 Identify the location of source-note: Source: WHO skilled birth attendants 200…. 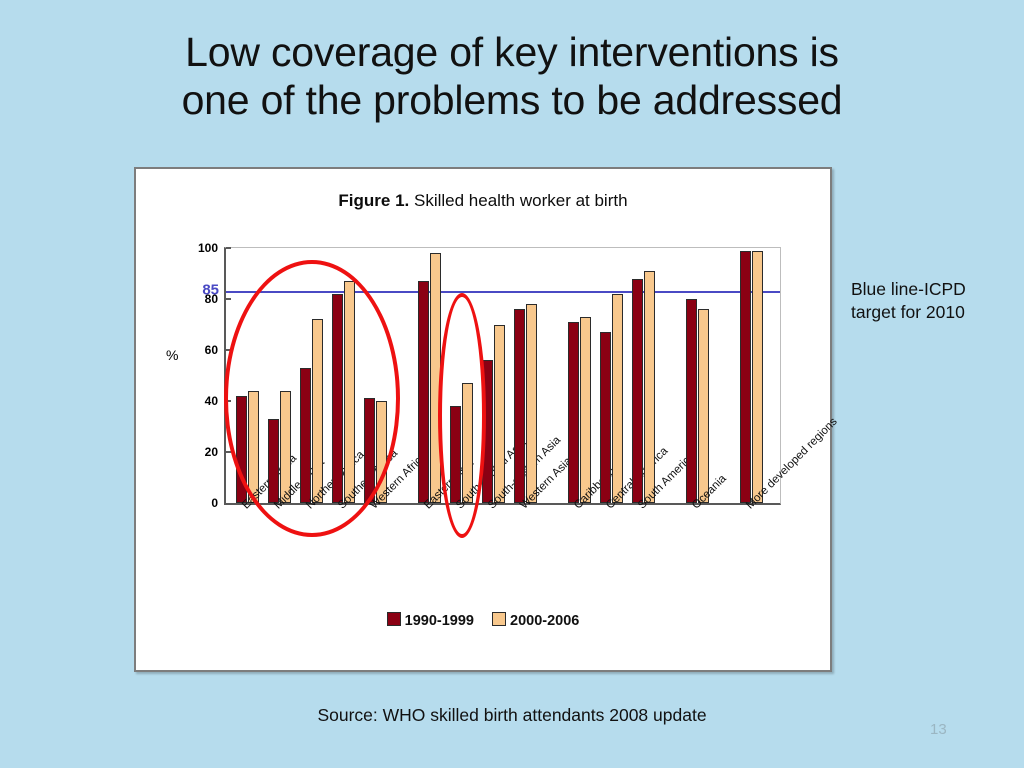
(512, 715).